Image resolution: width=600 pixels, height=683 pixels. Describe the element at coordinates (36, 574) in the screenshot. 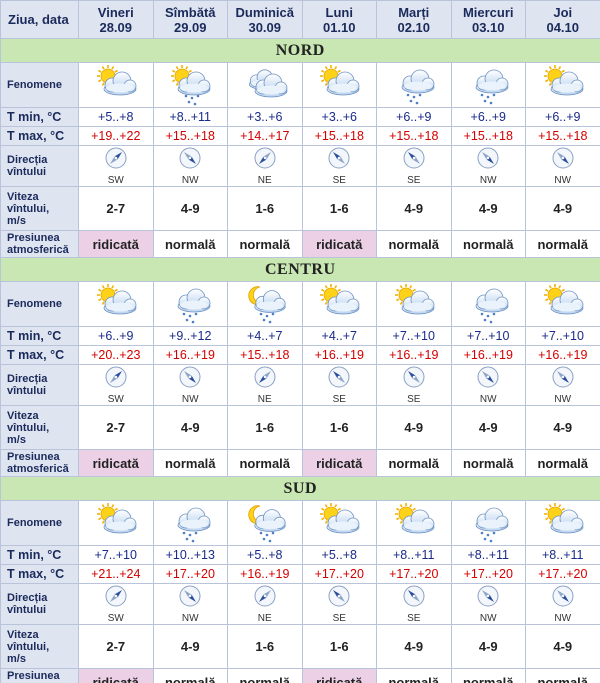

I see `row-label-text: T max, °C` at that location.